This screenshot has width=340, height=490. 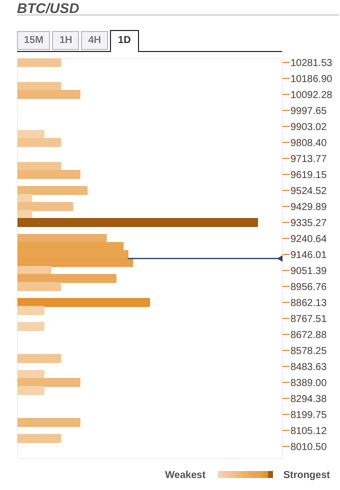 I want to click on y-tick-label: 9429.89, so click(x=309, y=207).